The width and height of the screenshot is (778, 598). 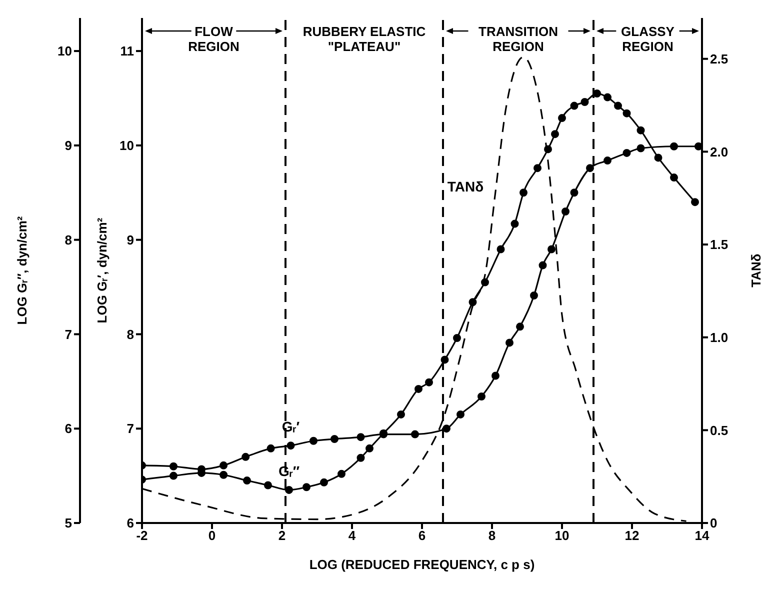 I want to click on annotation: RUBBERY ELASTIC "PLATEAU", so click(x=364, y=39).